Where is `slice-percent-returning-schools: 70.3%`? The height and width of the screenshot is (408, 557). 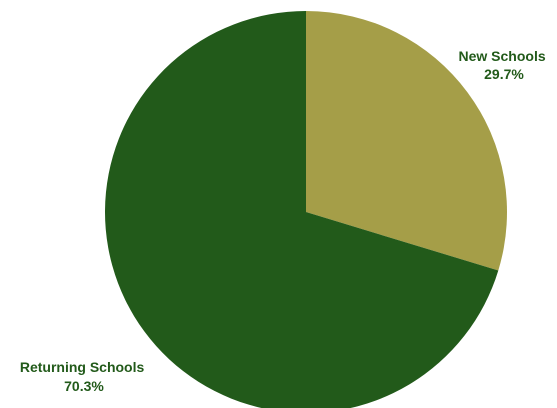 slice-percent-returning-schools: 70.3% is located at coordinates (84, 386).